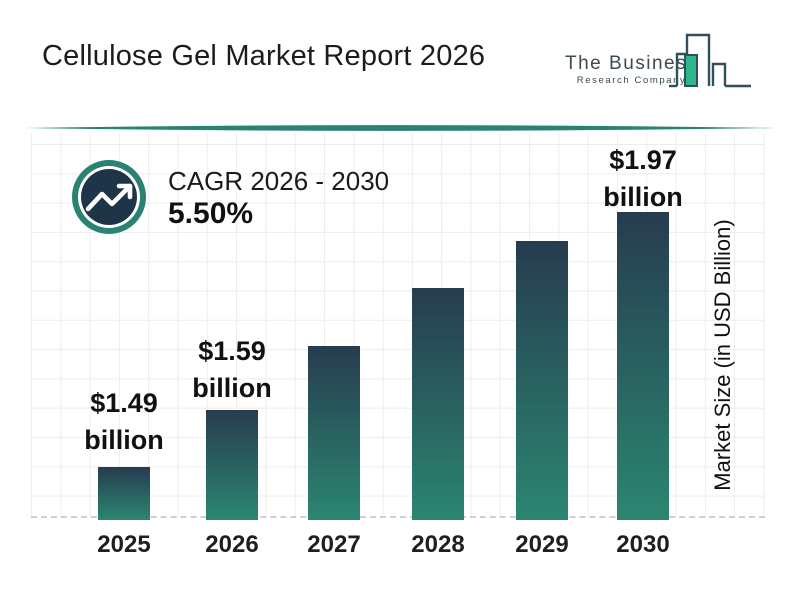  I want to click on x-tick-2030: 2030, so click(643, 544).